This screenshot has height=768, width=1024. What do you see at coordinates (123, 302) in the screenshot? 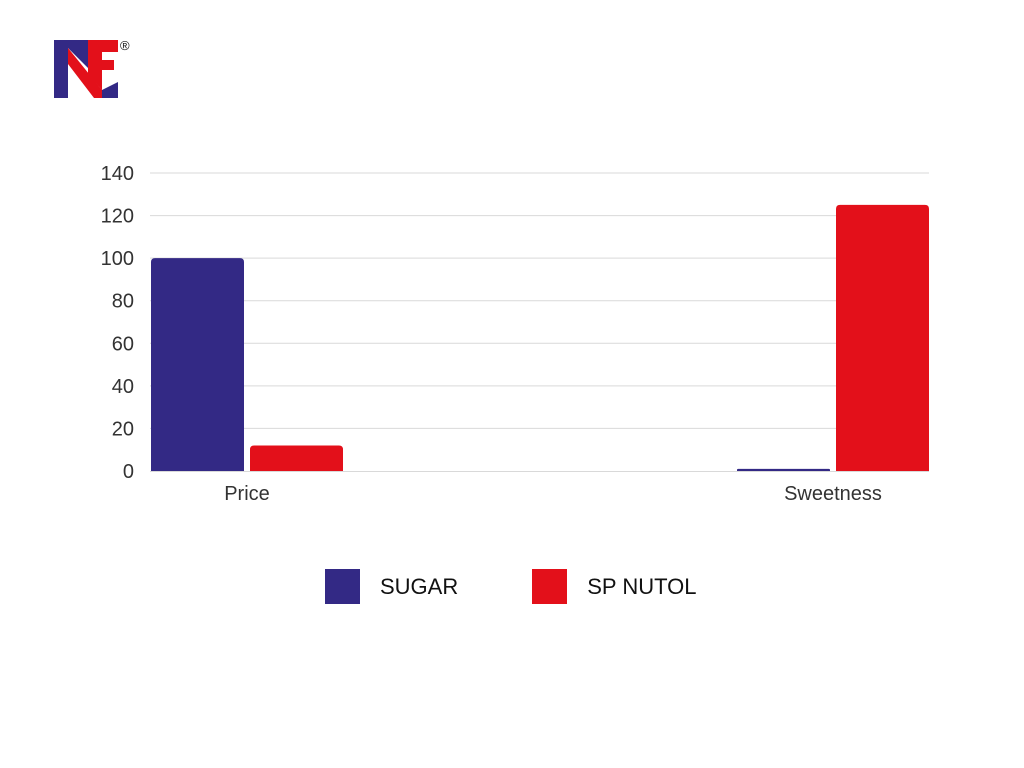
I see `y-tick-label: 80` at bounding box center [123, 302].